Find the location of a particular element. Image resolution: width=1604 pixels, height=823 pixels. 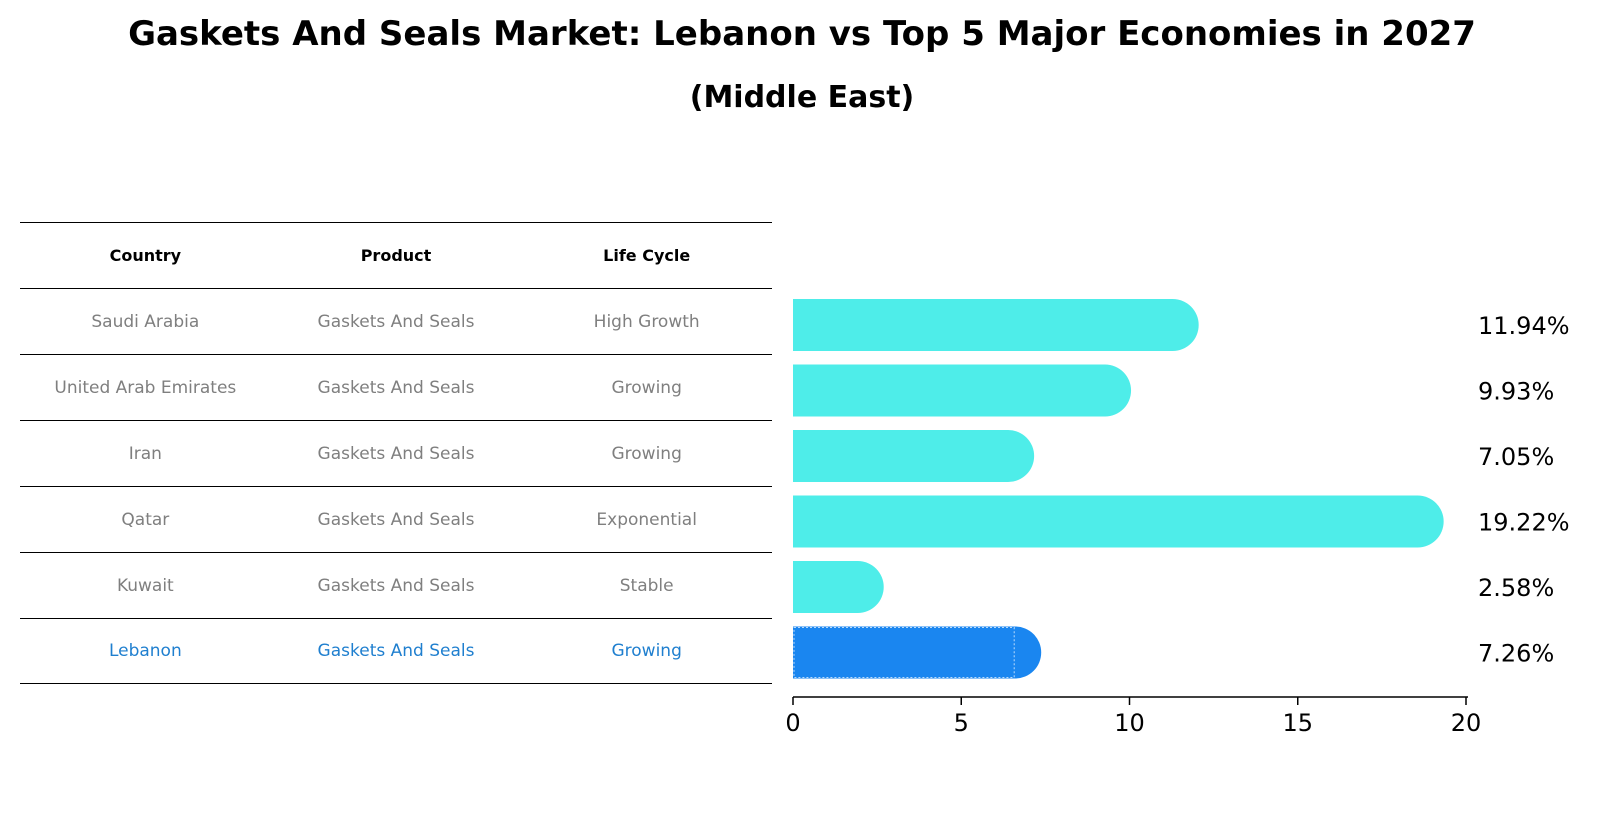

bar-highlight-outline is located at coordinates (904, 652).